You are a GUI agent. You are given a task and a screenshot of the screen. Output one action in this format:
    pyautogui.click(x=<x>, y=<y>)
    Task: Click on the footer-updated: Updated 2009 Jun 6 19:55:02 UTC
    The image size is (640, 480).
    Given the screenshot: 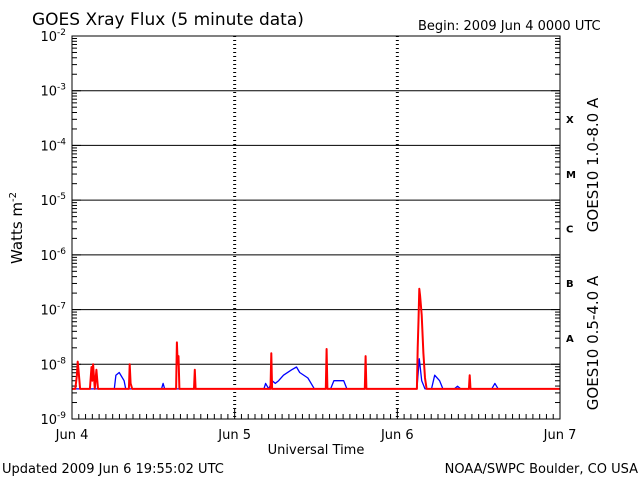 What is the action you would take?
    pyautogui.click(x=113, y=469)
    